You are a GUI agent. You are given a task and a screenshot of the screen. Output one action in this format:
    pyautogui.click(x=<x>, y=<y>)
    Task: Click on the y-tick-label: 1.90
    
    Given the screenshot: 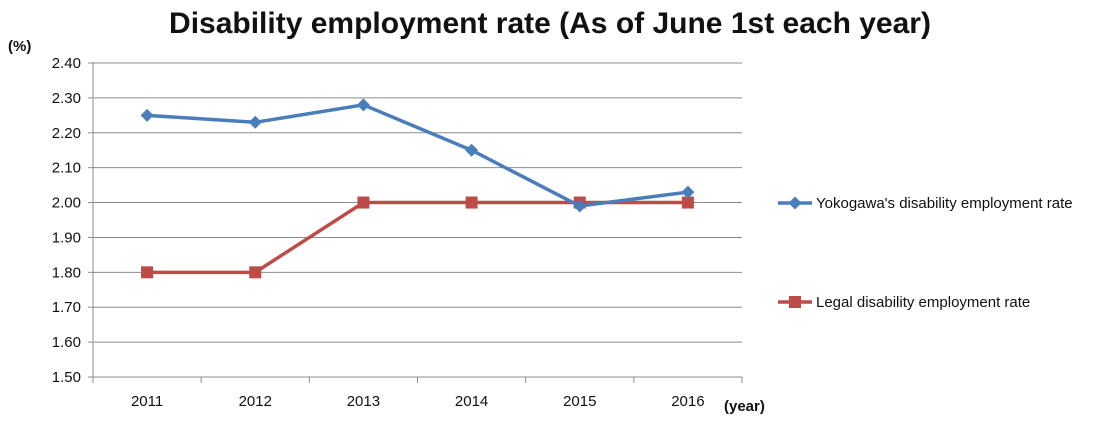 What is the action you would take?
    pyautogui.click(x=66, y=237)
    